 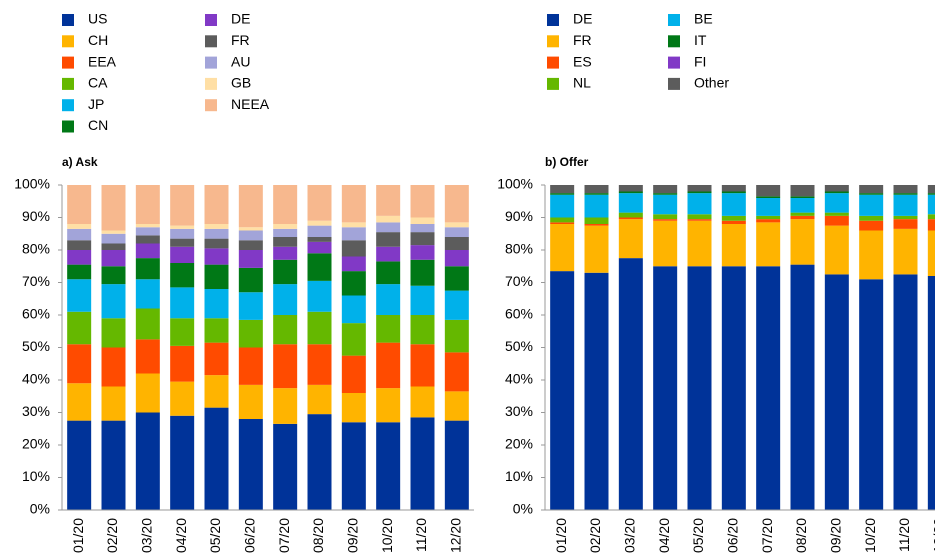 I want to click on x-tick-label: 01/20, so click(x=78, y=535).